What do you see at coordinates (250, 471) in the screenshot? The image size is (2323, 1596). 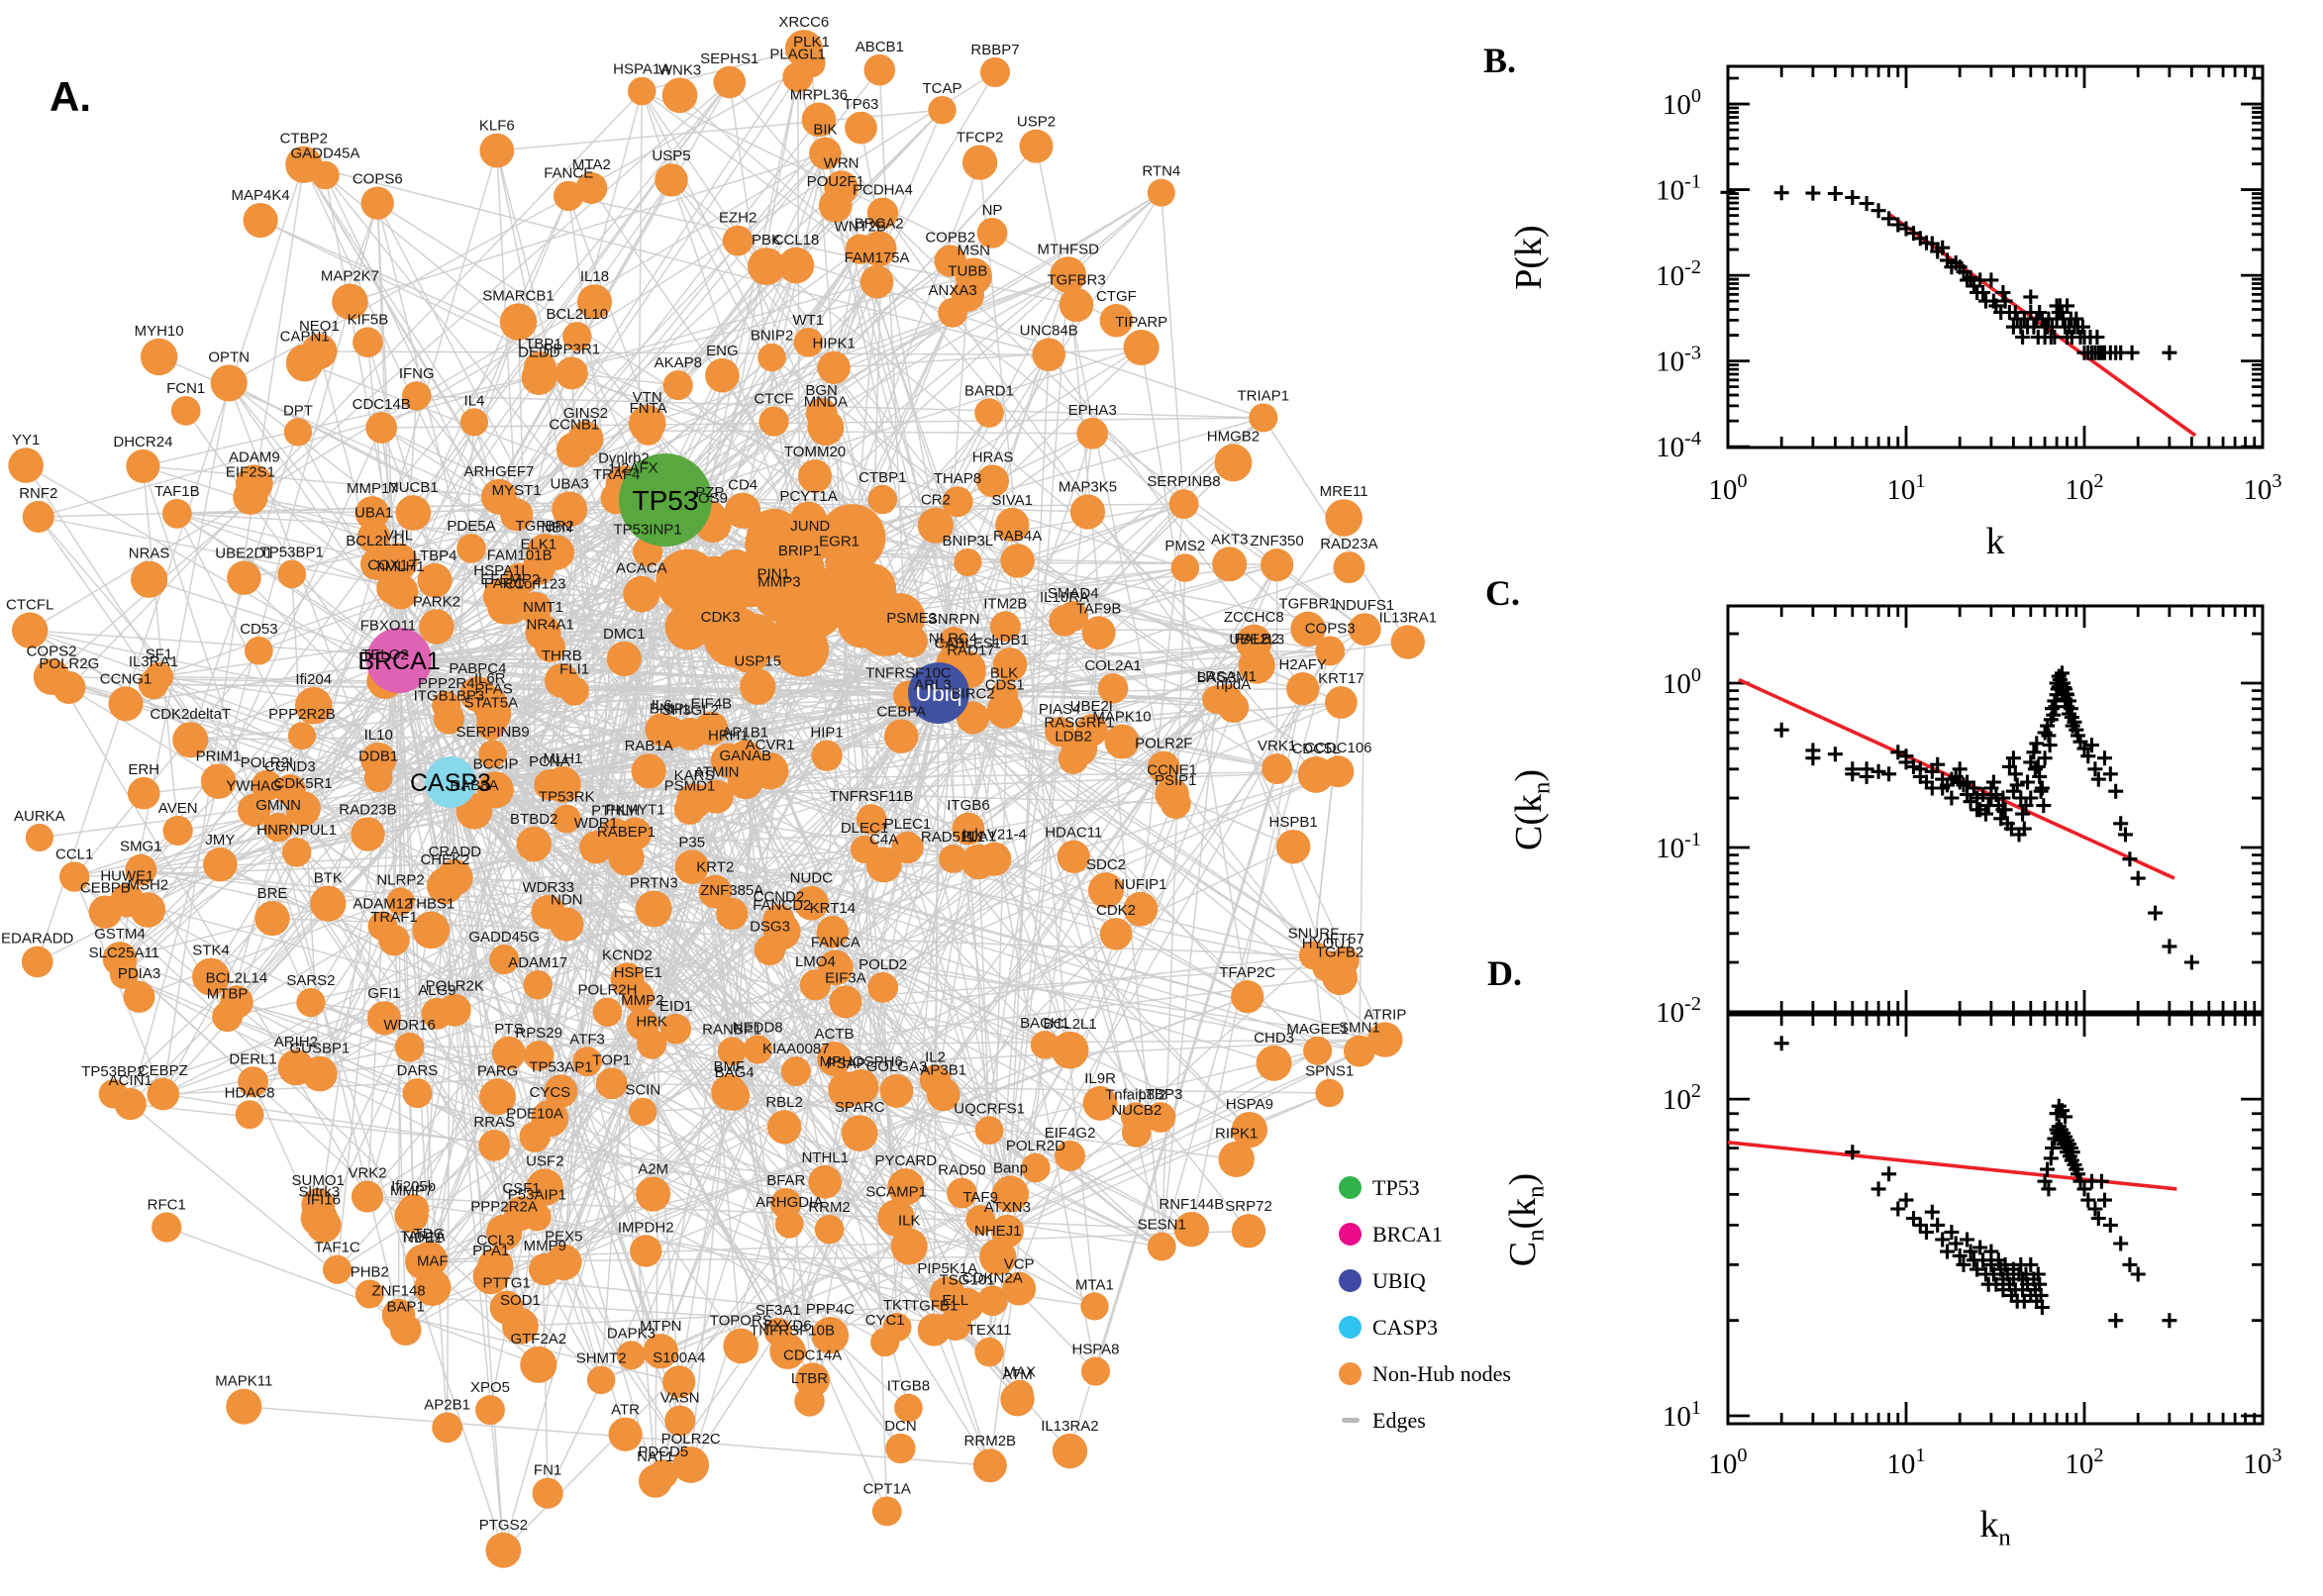 I see `svg-text: EIF2S1` at bounding box center [250, 471].